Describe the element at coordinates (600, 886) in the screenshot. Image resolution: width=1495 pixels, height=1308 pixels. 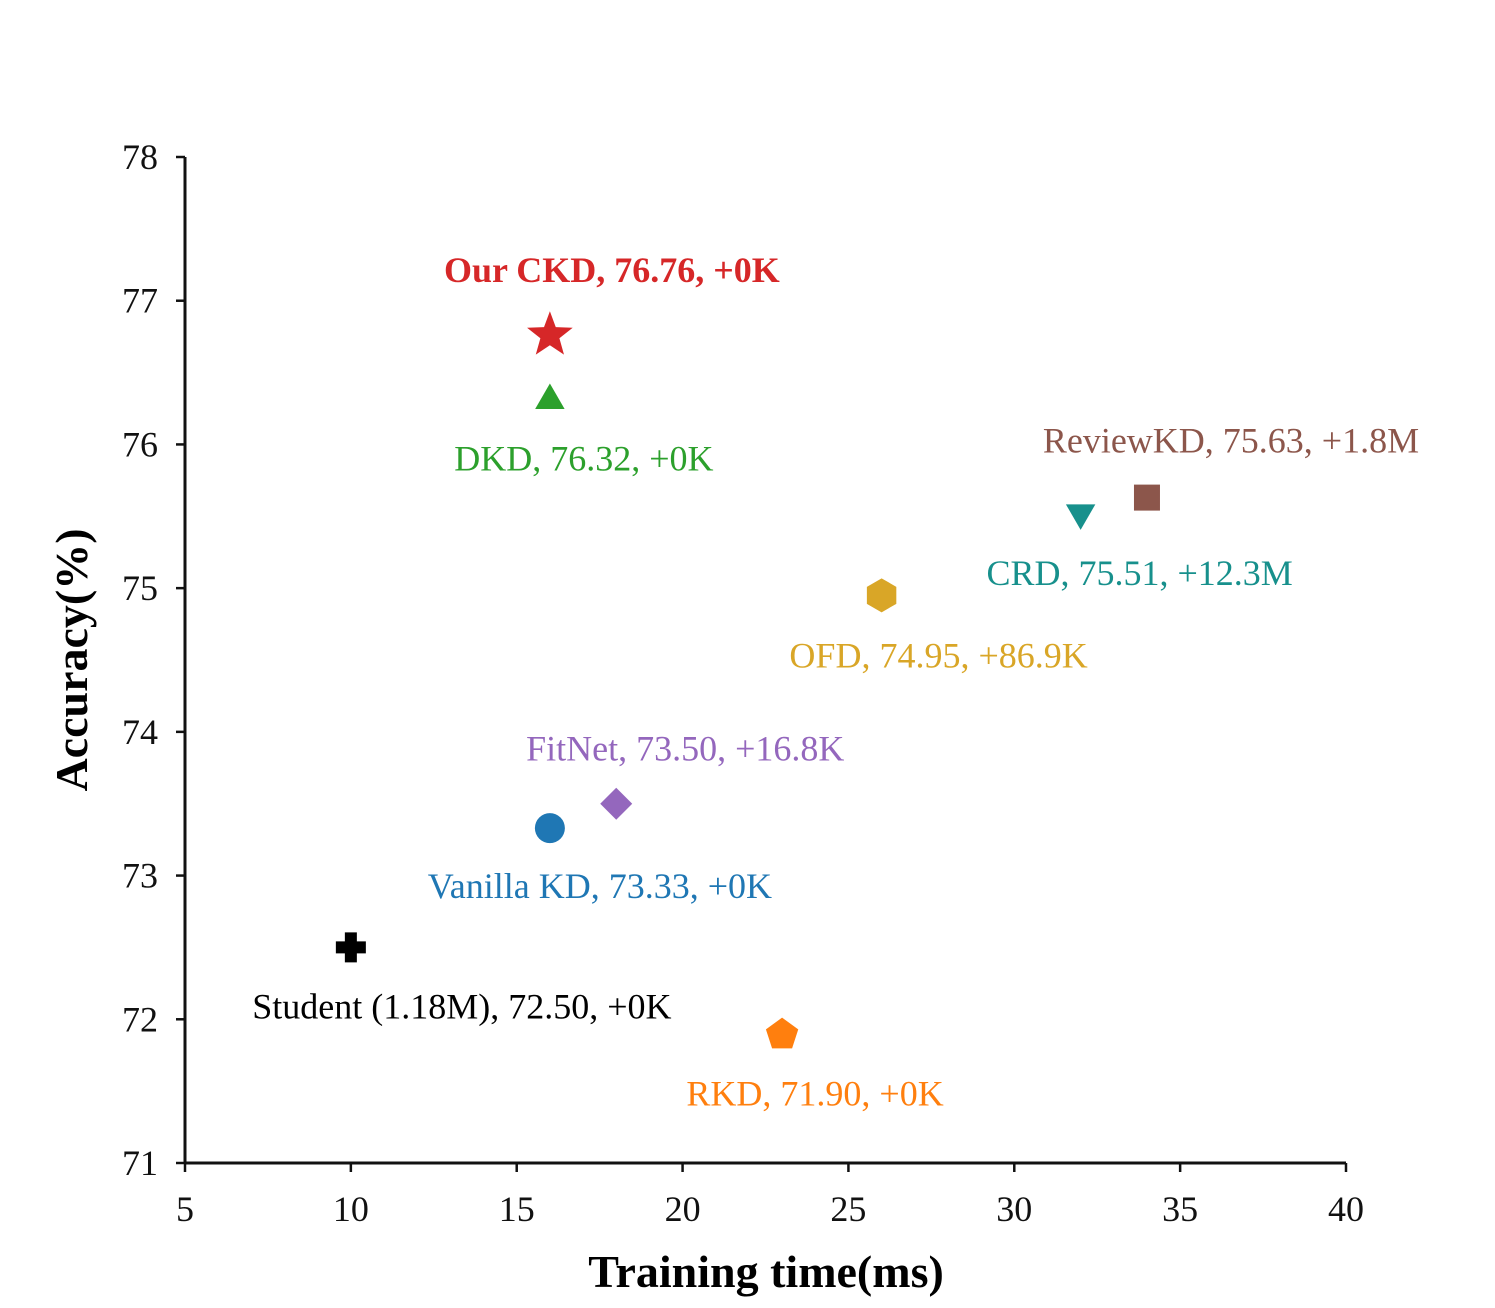
I see `vanilla-kd-label: Vanilla KD, 73.33, +0K` at that location.